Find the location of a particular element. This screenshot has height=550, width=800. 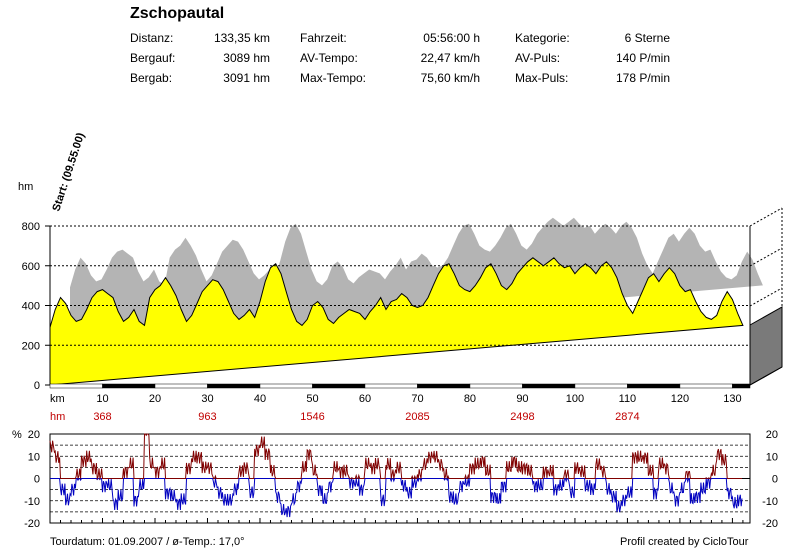

stat-label-kategorie: Kategorie: is located at coordinates (542, 38).